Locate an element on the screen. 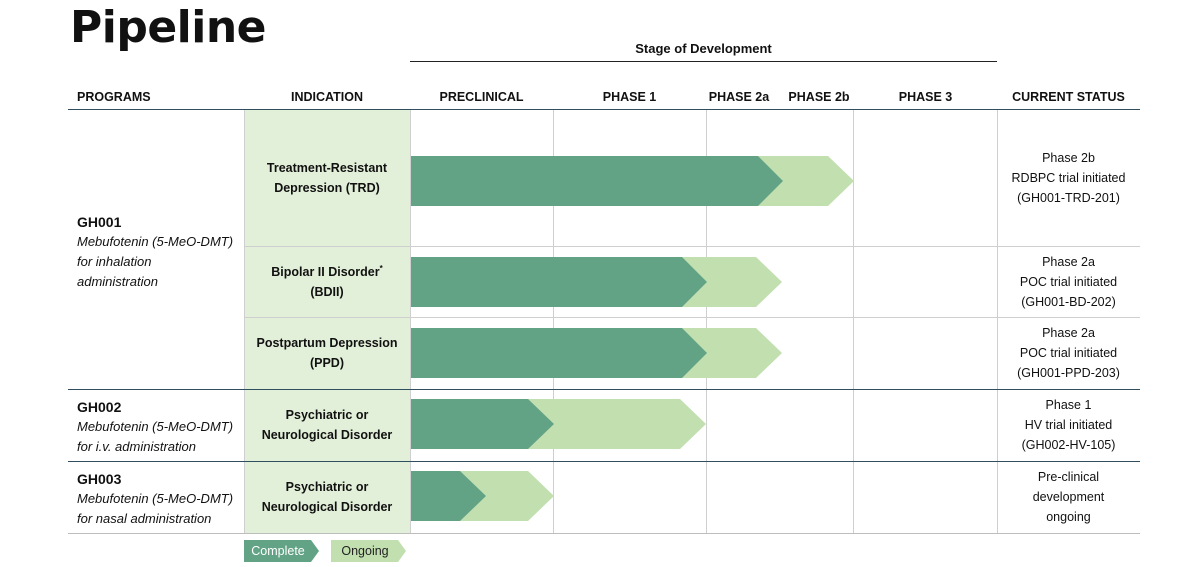 The width and height of the screenshot is (1180, 567). header-preclinical: PRECLINICAL is located at coordinates (481, 97).